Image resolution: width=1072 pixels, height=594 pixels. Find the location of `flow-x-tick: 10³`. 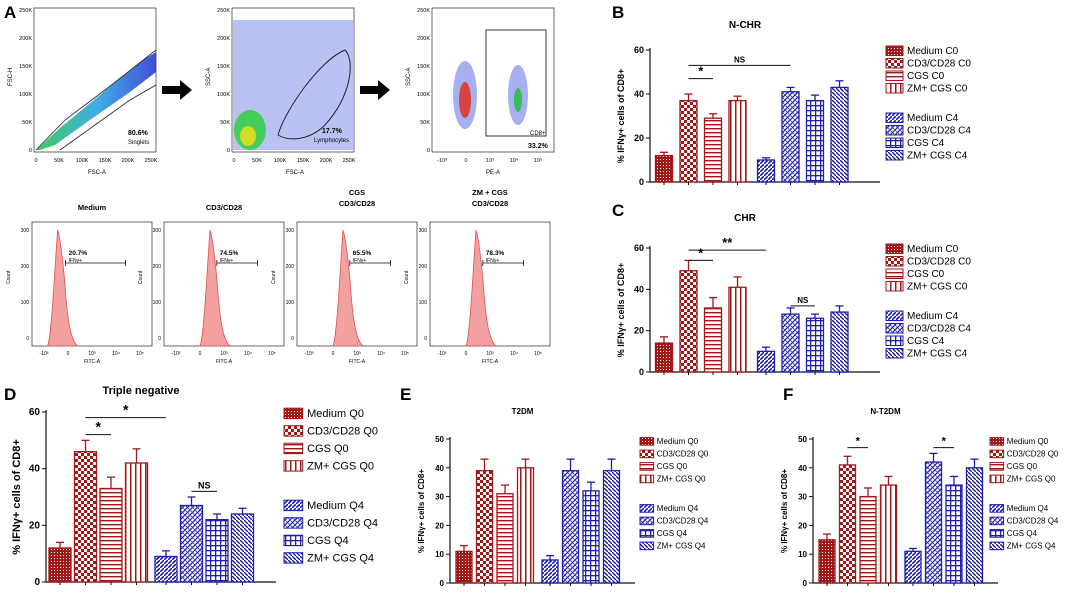

flow-x-tick: 10³ is located at coordinates (490, 161).